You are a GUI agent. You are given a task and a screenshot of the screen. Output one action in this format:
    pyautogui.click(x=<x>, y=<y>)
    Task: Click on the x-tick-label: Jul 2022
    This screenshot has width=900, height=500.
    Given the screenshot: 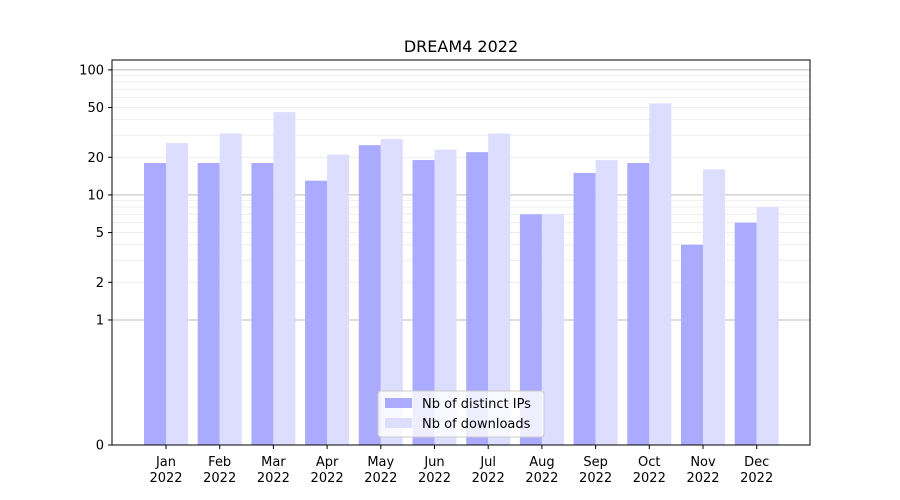 What is the action you would take?
    pyautogui.click(x=488, y=470)
    